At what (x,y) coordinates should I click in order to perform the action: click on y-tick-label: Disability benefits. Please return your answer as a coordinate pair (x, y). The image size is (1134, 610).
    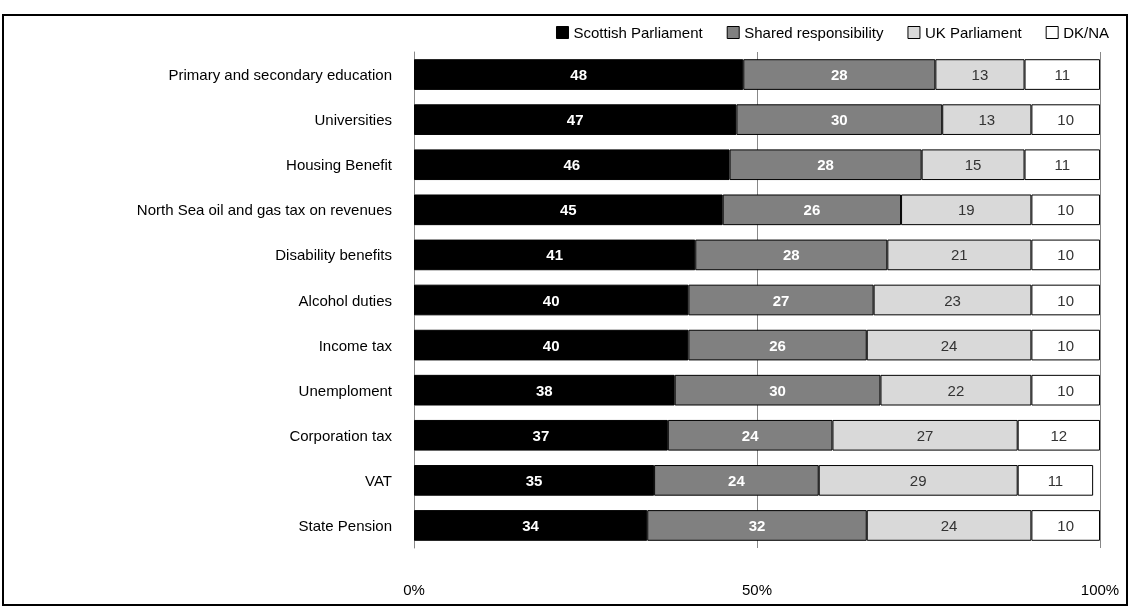
    Looking at the image, I should click on (333, 255).